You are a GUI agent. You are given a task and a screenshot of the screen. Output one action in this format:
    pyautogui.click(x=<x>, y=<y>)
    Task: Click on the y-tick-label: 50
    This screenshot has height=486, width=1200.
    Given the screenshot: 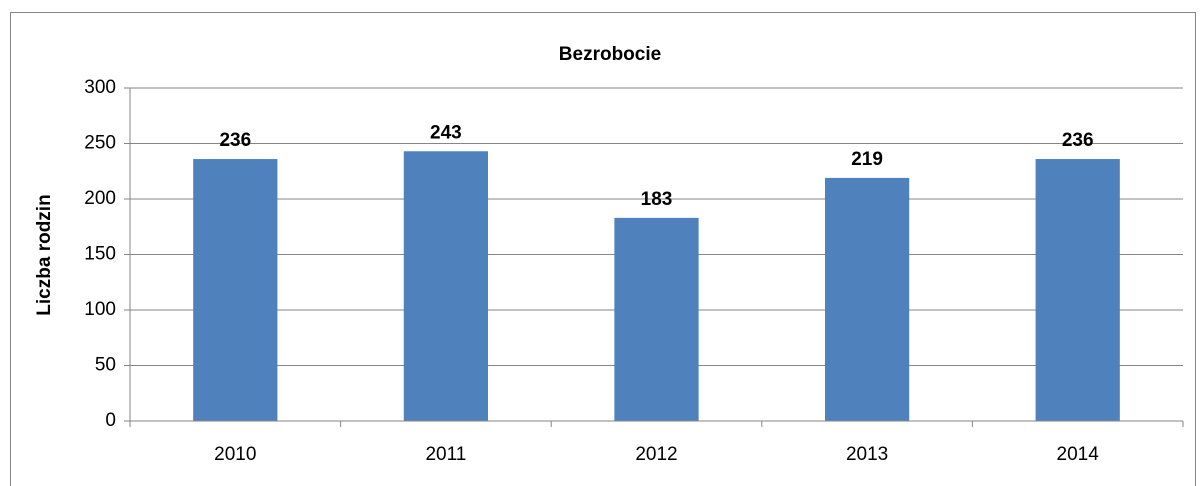 What is the action you would take?
    pyautogui.click(x=105, y=365)
    